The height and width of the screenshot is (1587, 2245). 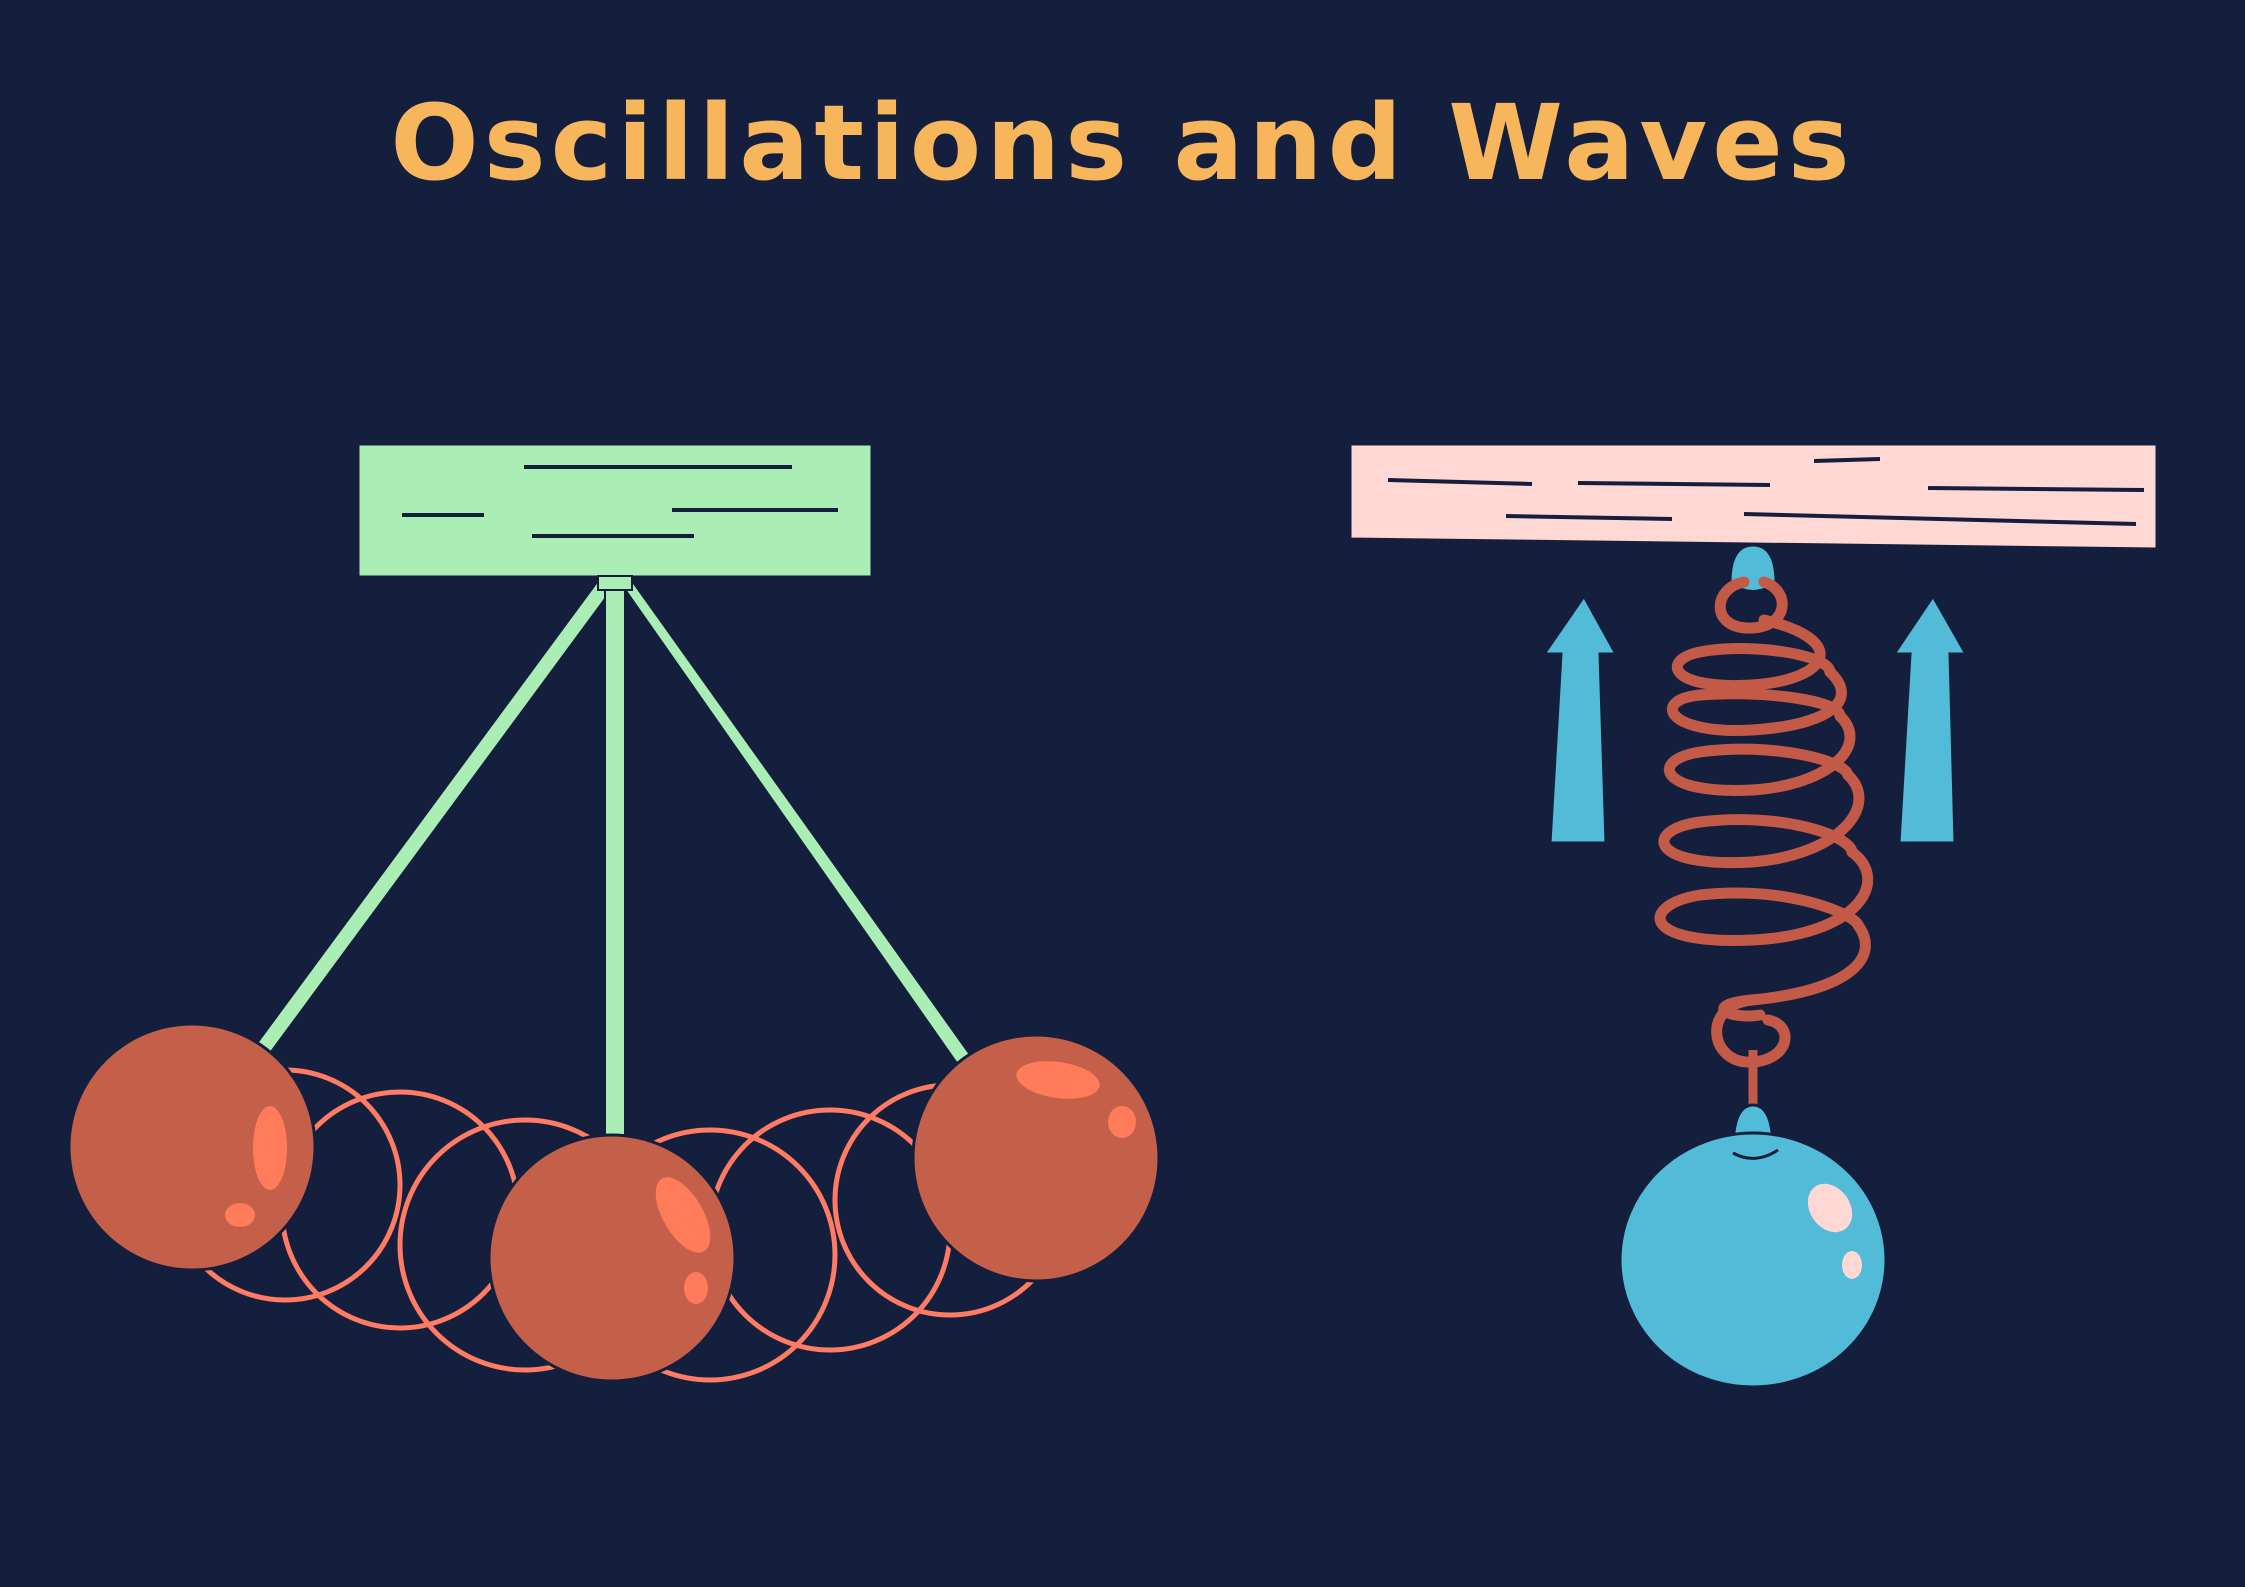 What do you see at coordinates (1930, 719) in the screenshot?
I see `arrow-up-right` at bounding box center [1930, 719].